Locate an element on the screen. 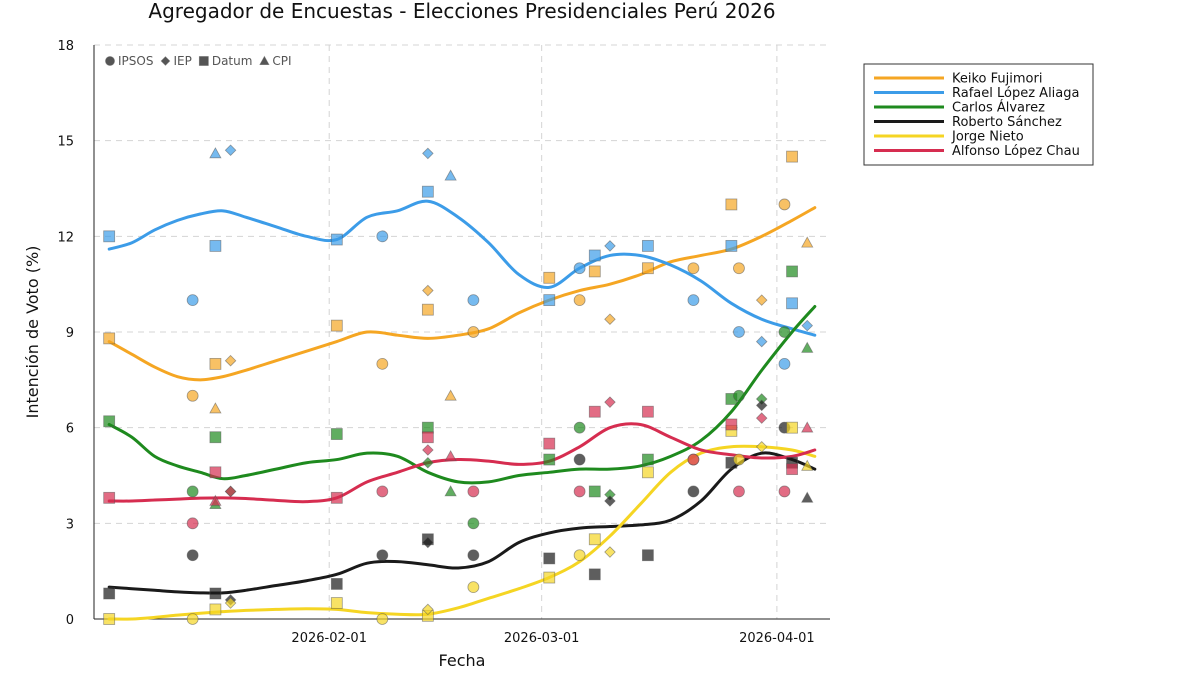  y-tick-label: 3 is located at coordinates (70, 524).